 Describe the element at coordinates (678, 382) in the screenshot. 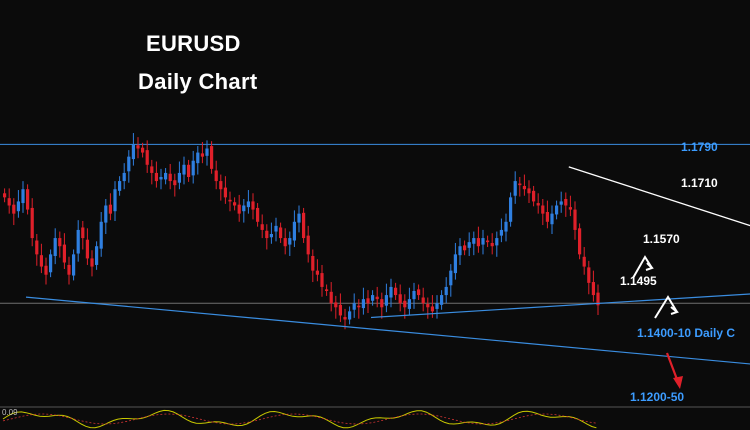

I see `down-arrow-head` at that location.